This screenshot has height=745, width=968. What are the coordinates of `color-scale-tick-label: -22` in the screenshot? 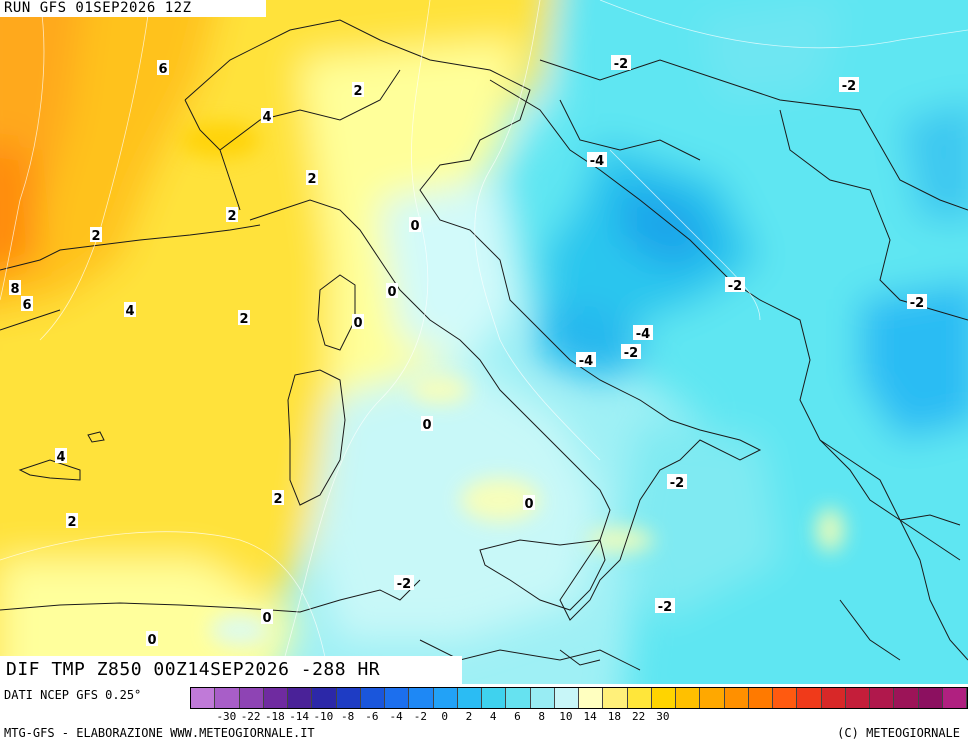 It's located at (250, 716).